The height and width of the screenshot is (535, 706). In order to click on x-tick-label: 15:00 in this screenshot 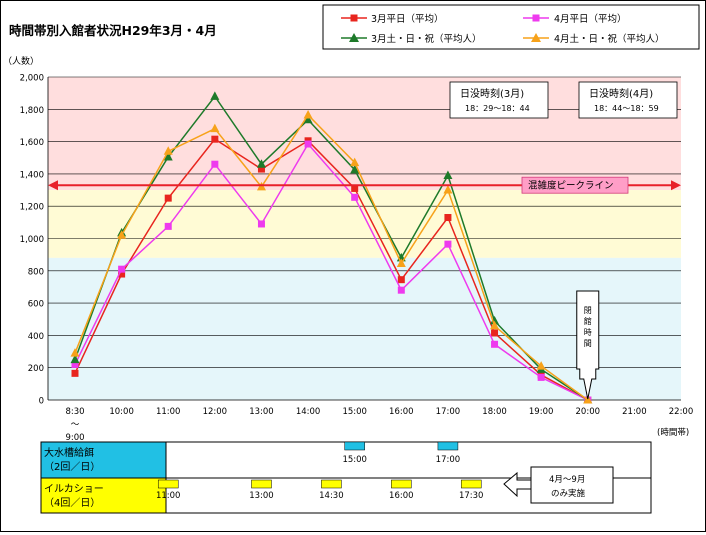, I will do `click(354, 412)`.